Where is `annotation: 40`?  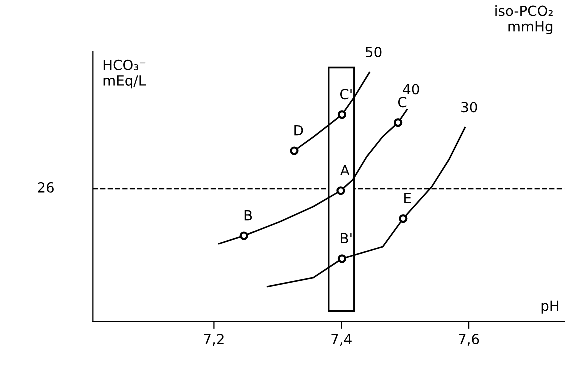
annotation: 40 is located at coordinates (411, 89).